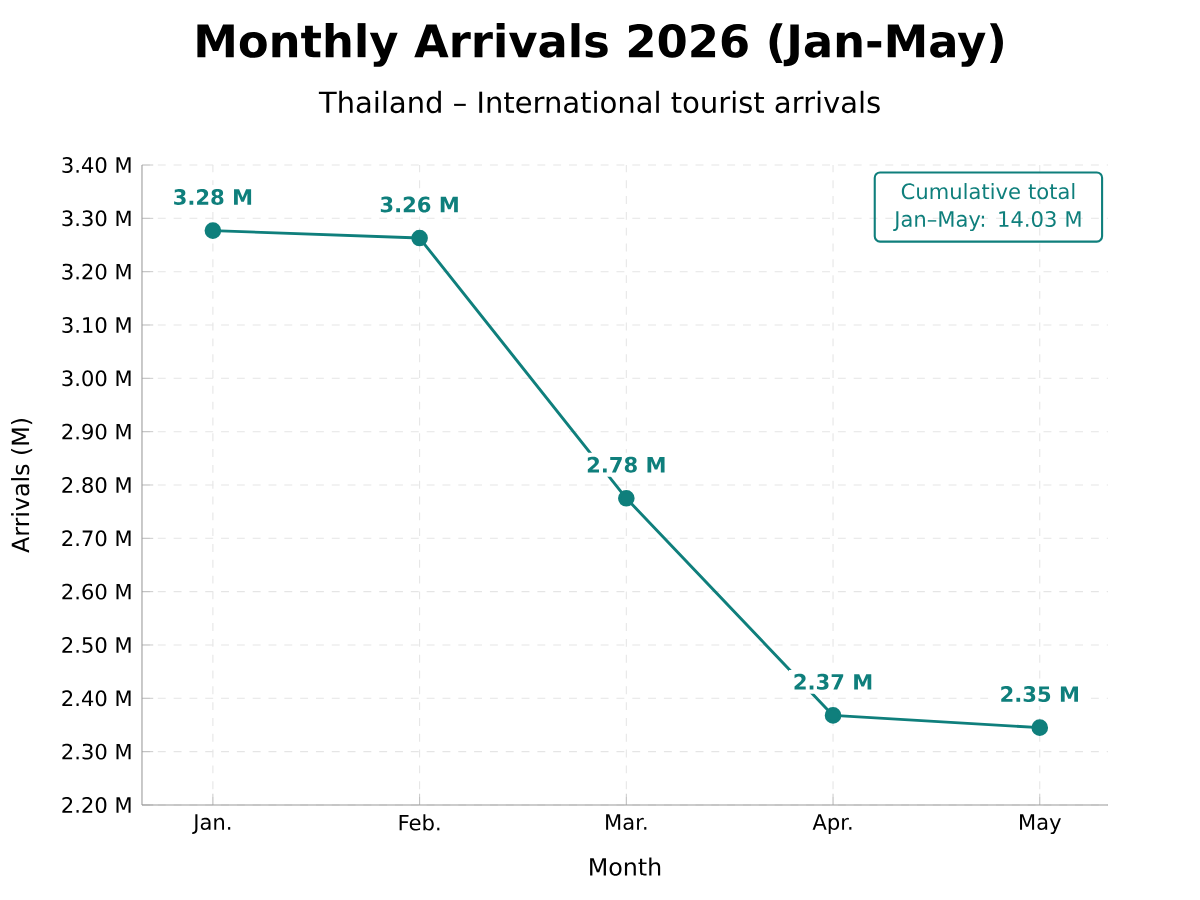 This screenshot has height=900, width=1200. I want to click on y-tick-label: 2.40 M, so click(96, 698).